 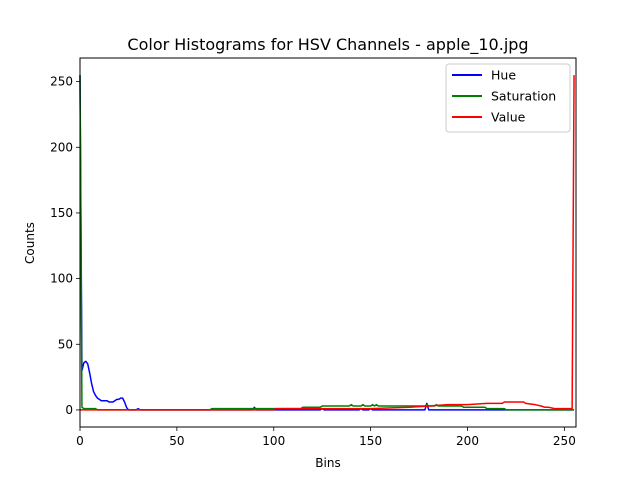 What do you see at coordinates (327, 463) in the screenshot?
I see `x-axis-label: Bins` at bounding box center [327, 463].